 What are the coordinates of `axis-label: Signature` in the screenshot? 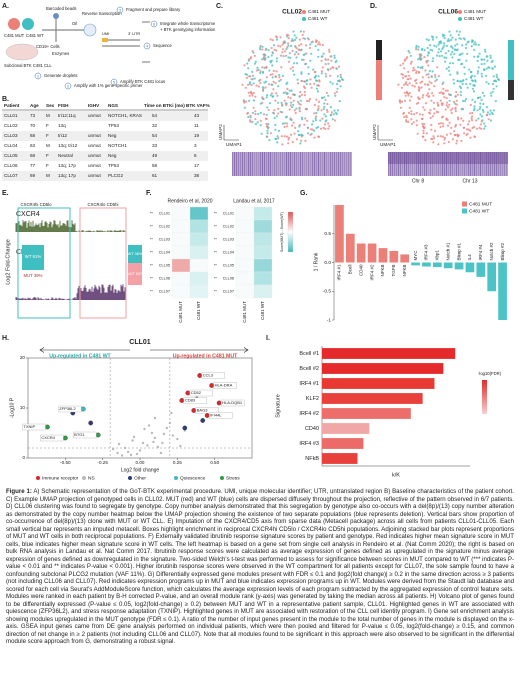 It's located at (278, 406).